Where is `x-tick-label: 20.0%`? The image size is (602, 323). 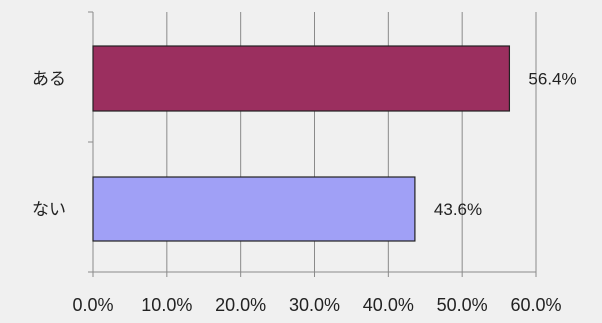
x-tick-label: 20.0% is located at coordinates (240, 305).